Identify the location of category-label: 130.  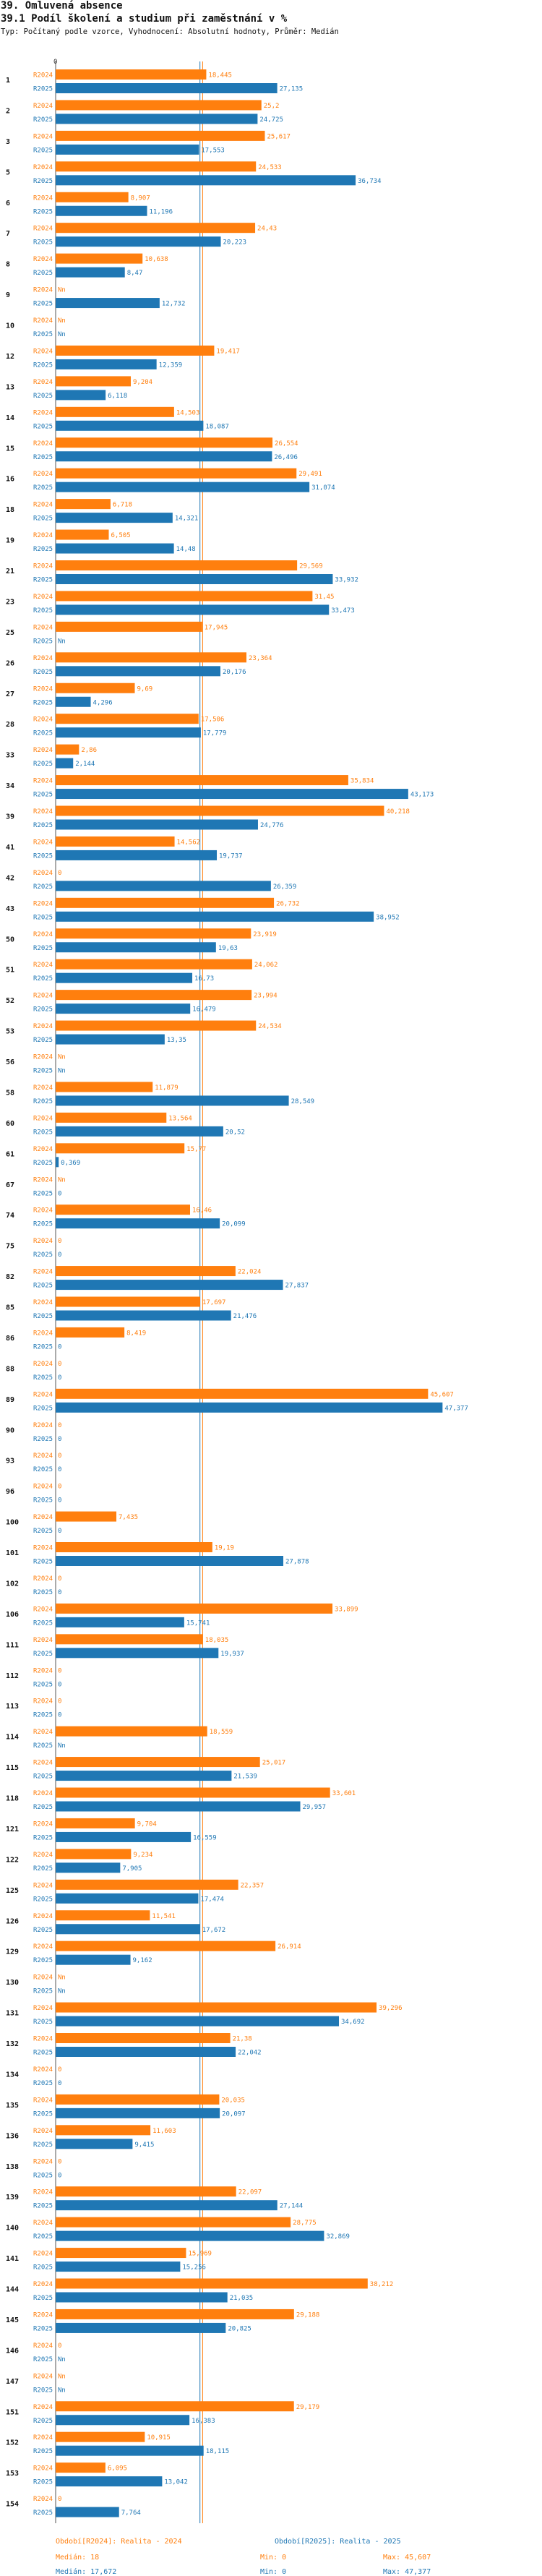
(12, 1983).